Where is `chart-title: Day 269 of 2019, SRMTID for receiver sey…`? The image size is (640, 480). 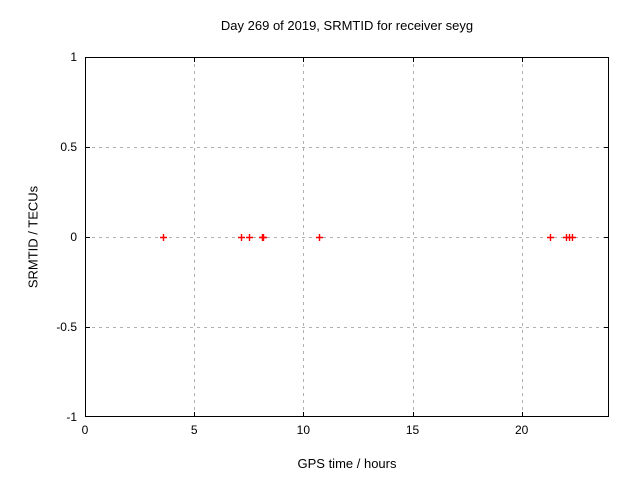
chart-title: Day 269 of 2019, SRMTID for receiver sey… is located at coordinates (347, 25).